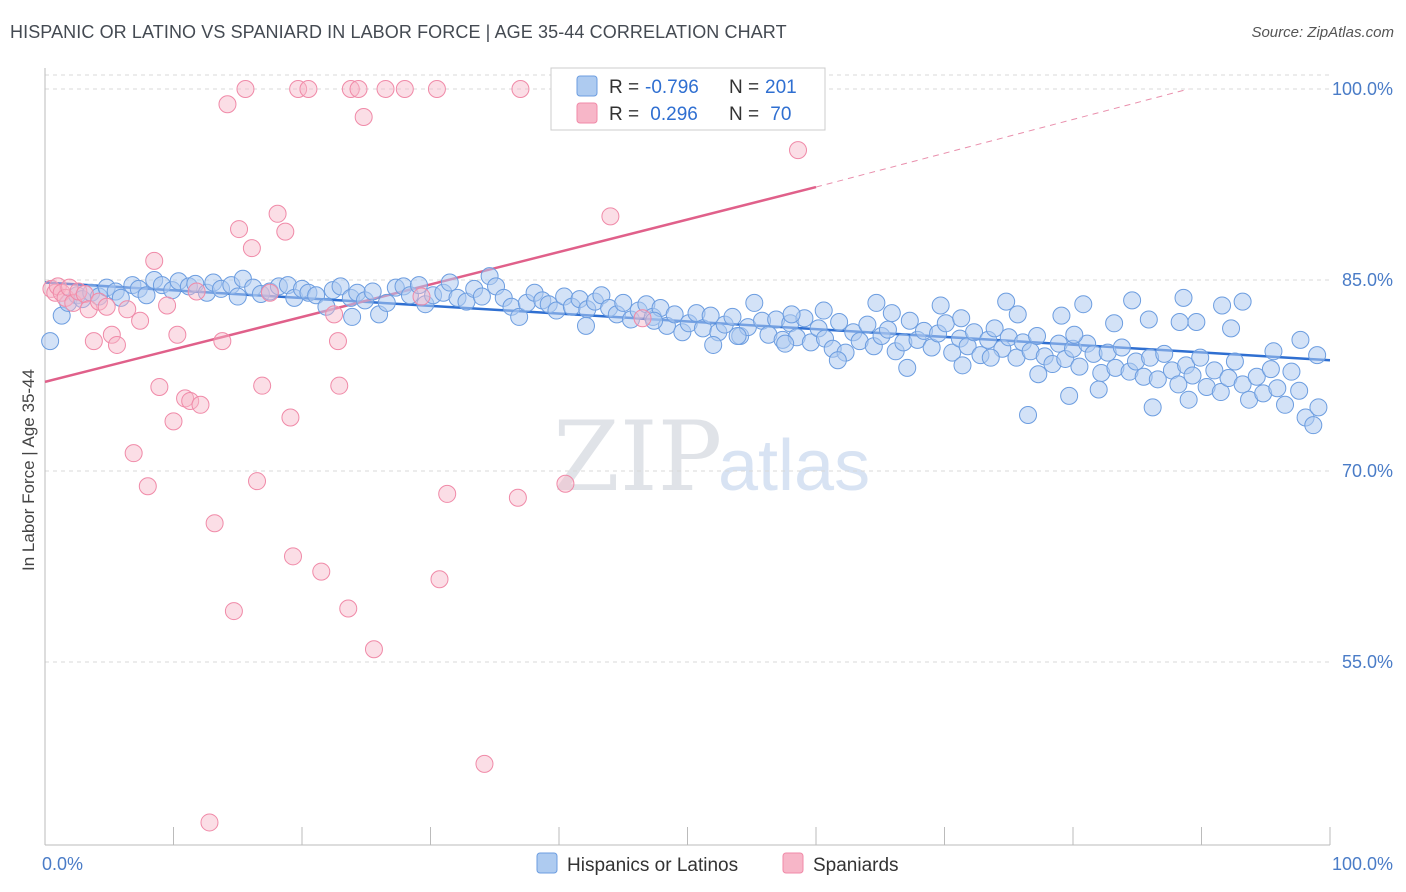 The height and width of the screenshot is (892, 1406). Describe the element at coordinates (672, 87) in the screenshot. I see `legend-r-value-1: -0.796` at that location.